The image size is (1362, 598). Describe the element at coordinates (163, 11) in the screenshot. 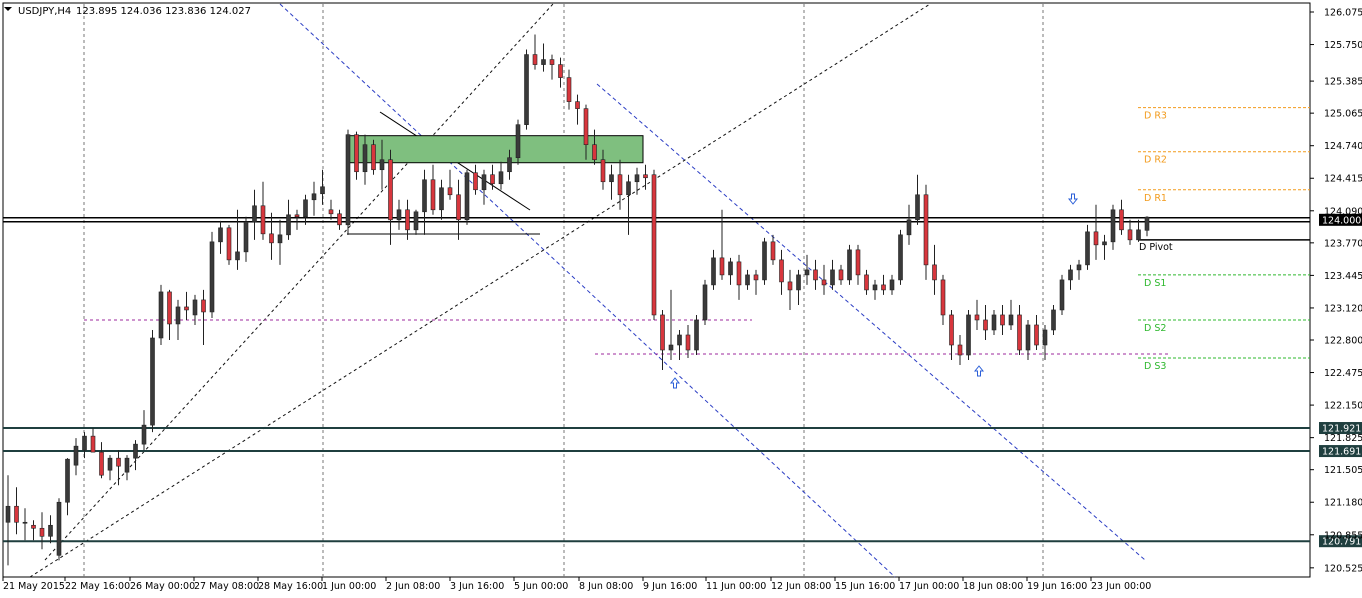

I see `ohlc-label: 123.895 124.036 123.836 124.027` at that location.